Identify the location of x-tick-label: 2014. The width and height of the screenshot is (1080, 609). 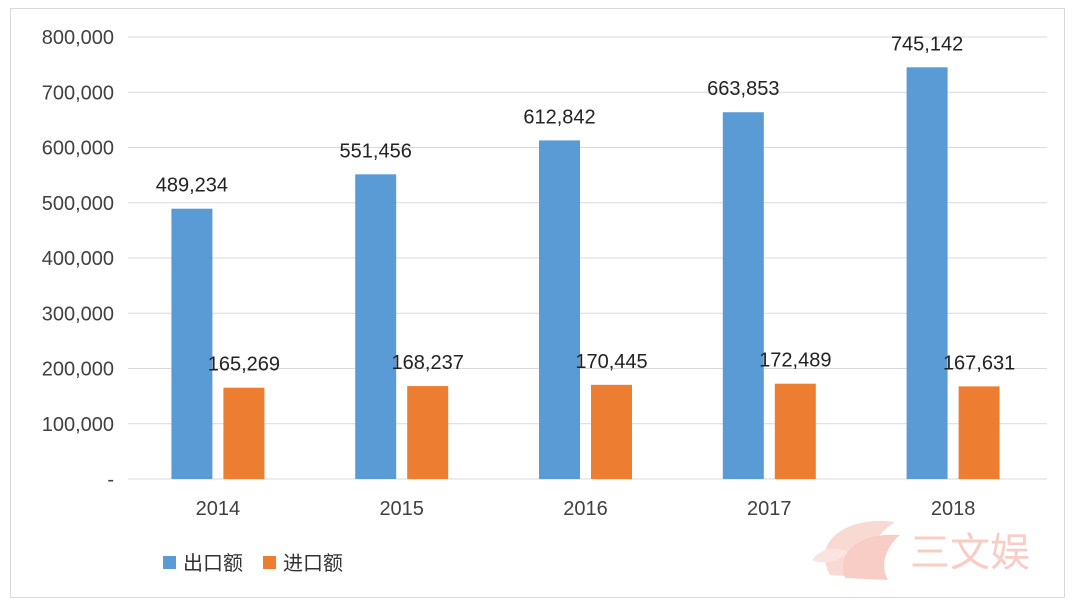
(218, 509).